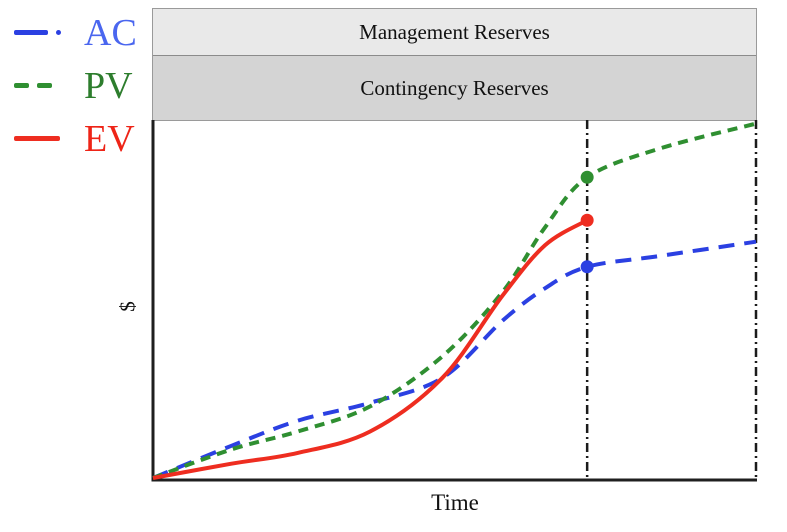  What do you see at coordinates (58, 32) in the screenshot?
I see `ac-dot-icon` at bounding box center [58, 32].